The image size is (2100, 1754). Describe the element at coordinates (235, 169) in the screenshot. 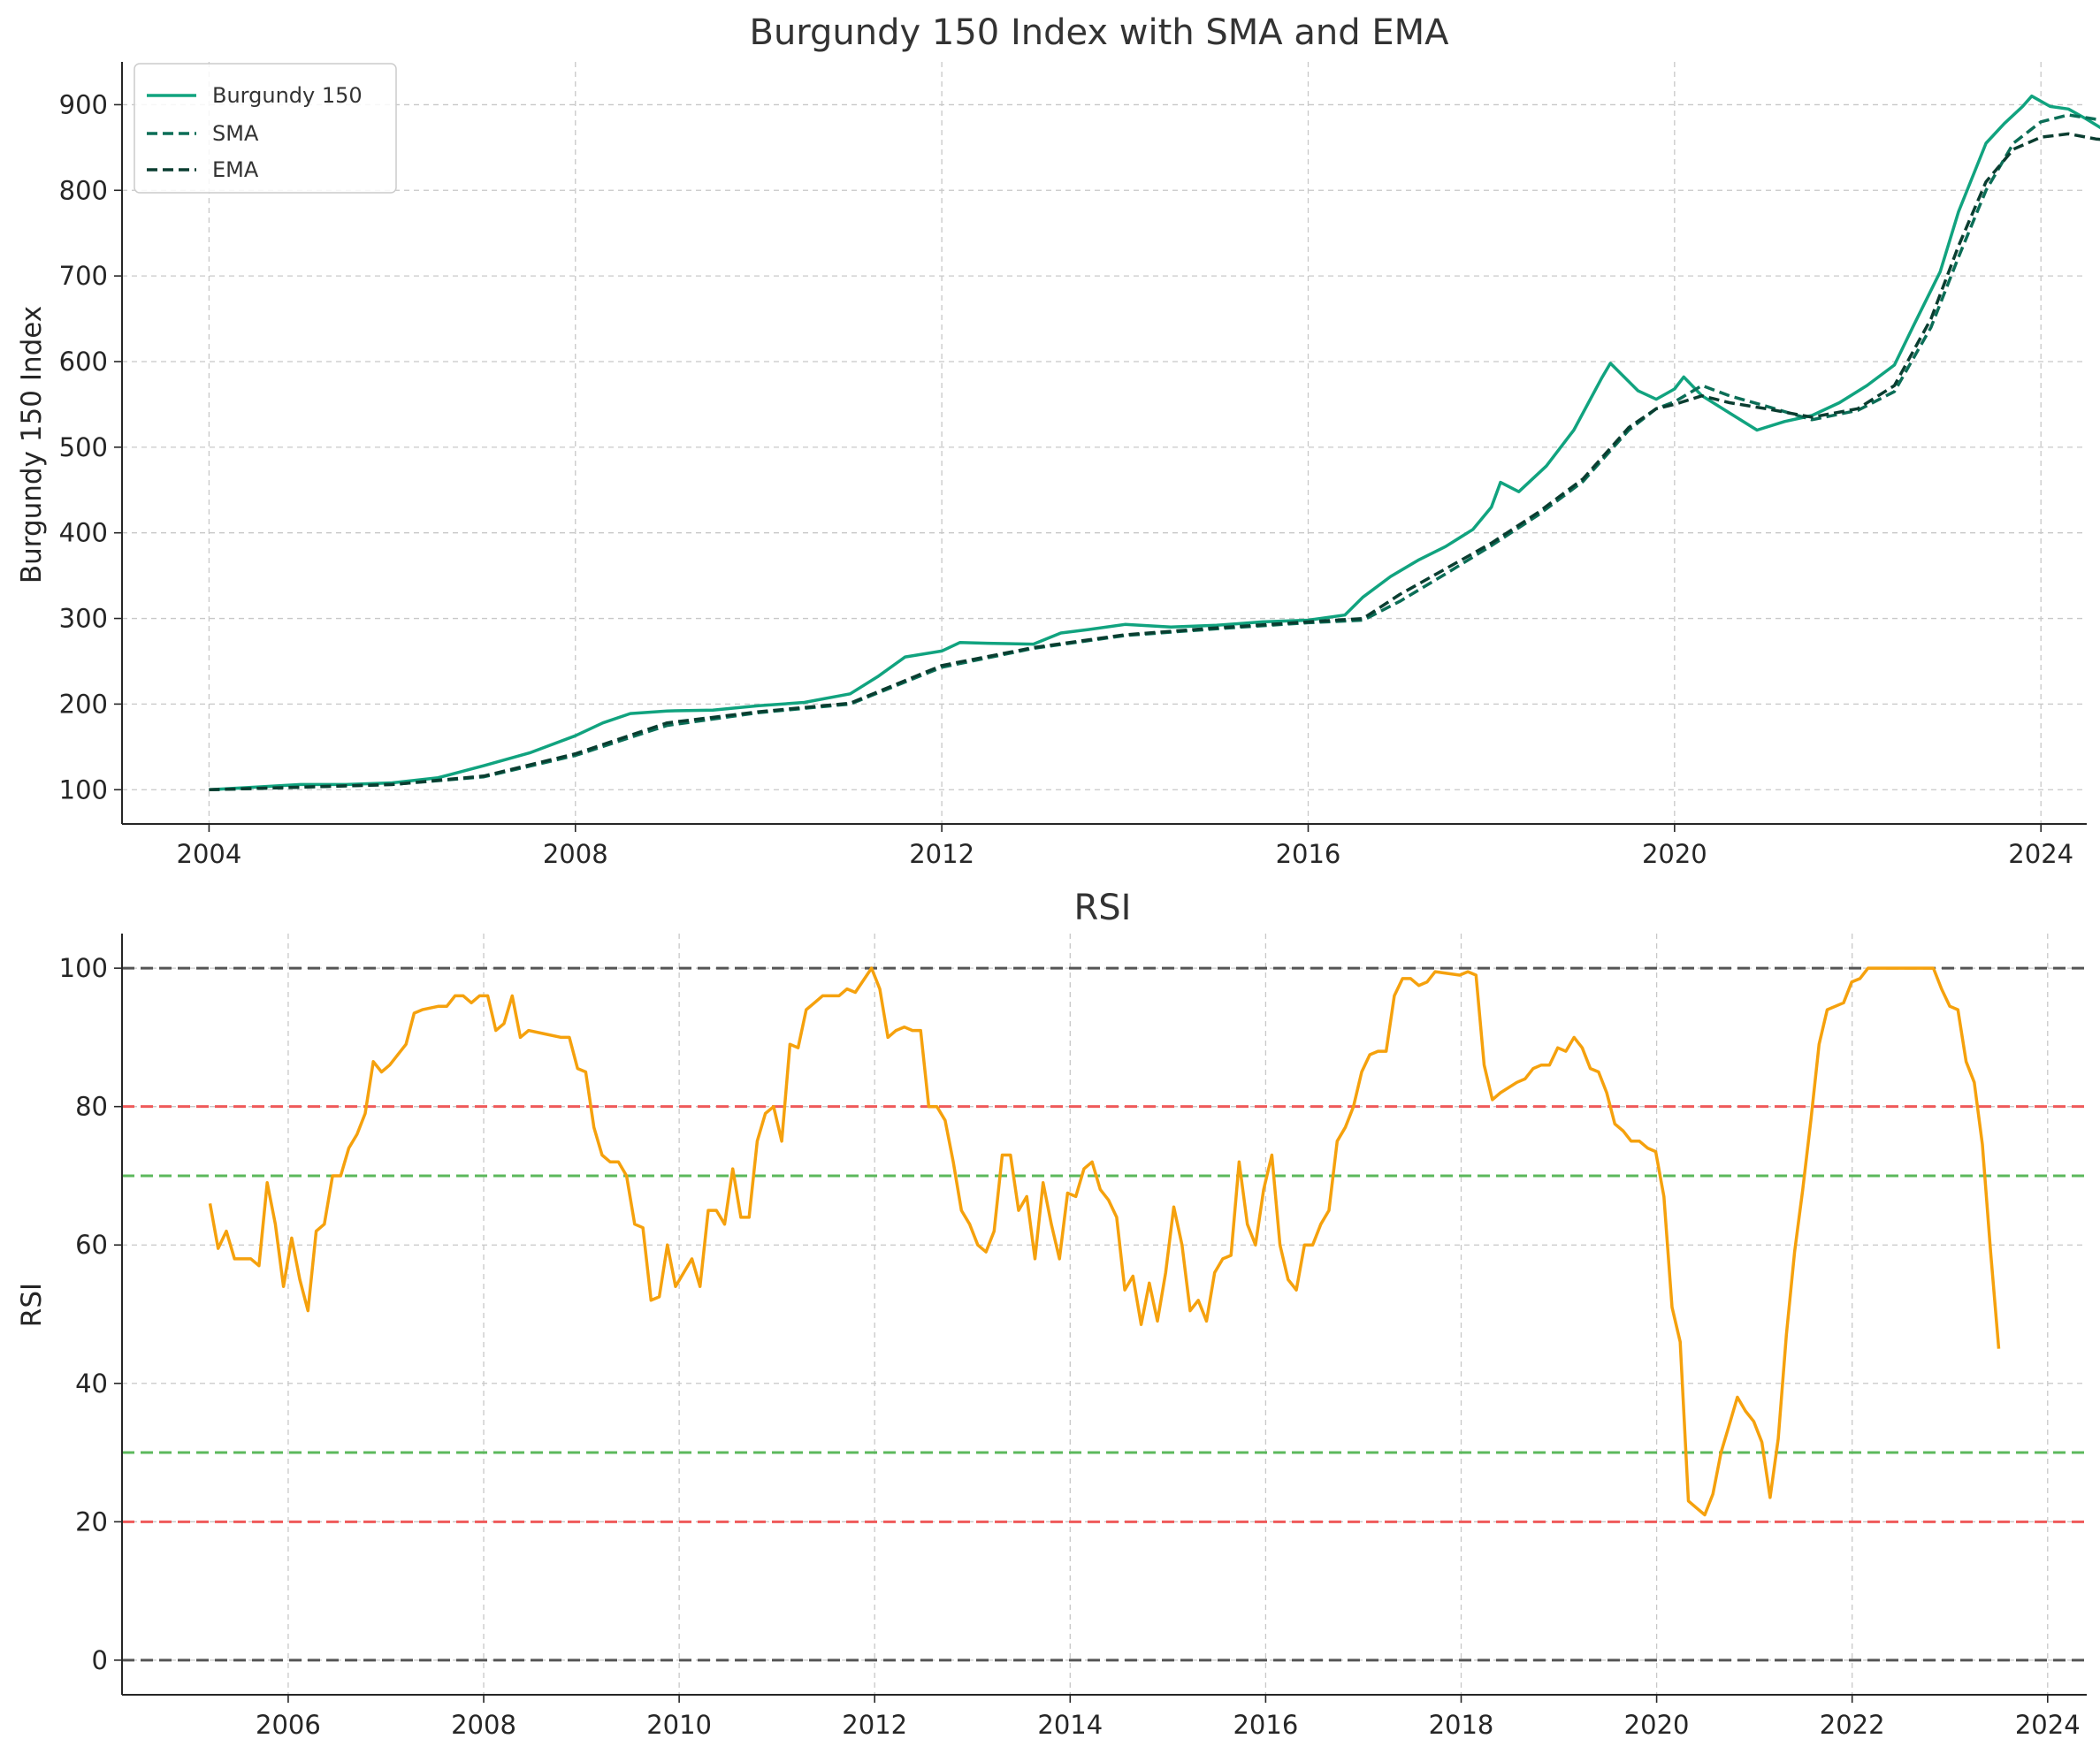

I see `legend-label-ema: EMA` at that location.